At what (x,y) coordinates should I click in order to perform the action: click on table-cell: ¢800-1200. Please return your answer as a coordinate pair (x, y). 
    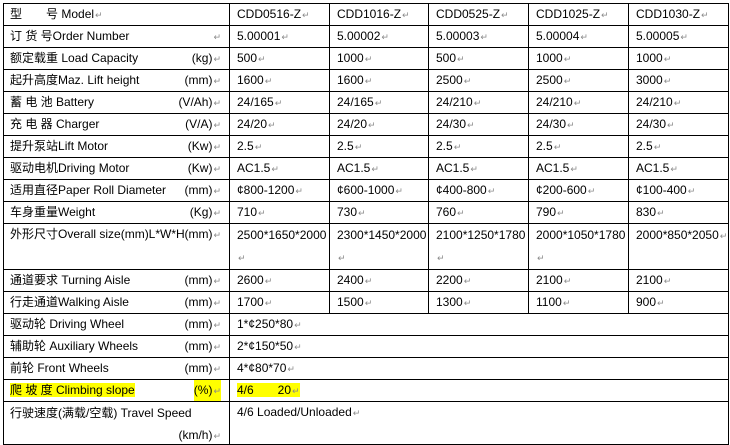
    Looking at the image, I should click on (279, 190).